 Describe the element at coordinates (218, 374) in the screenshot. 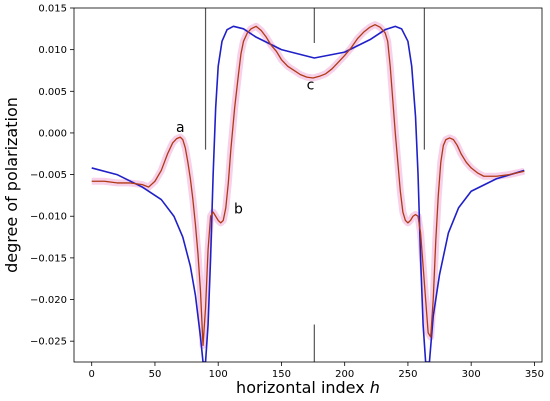

I see `x-tick-label-2: 100` at that location.